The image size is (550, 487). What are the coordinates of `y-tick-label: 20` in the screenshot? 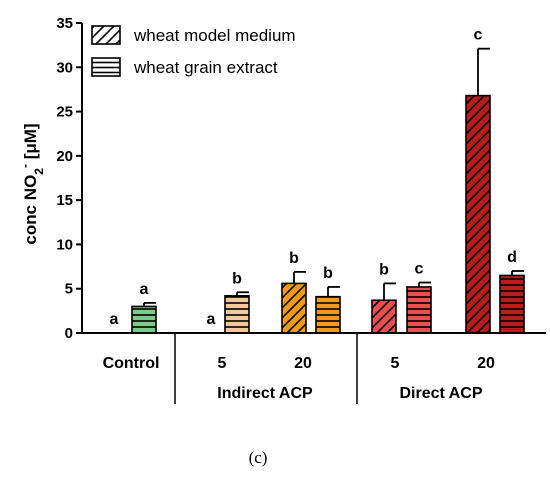 It's located at (64, 156).